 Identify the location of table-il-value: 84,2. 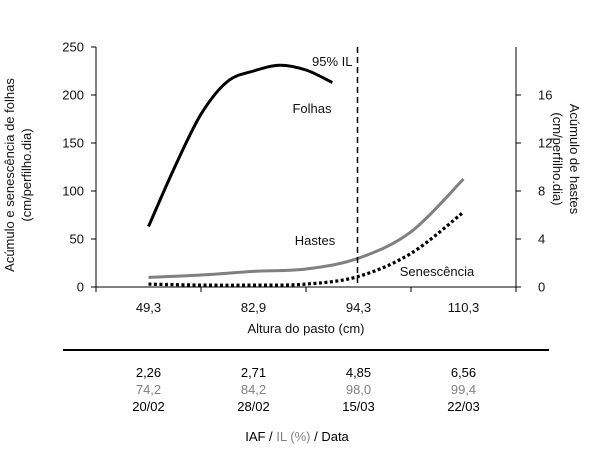
(253, 389).